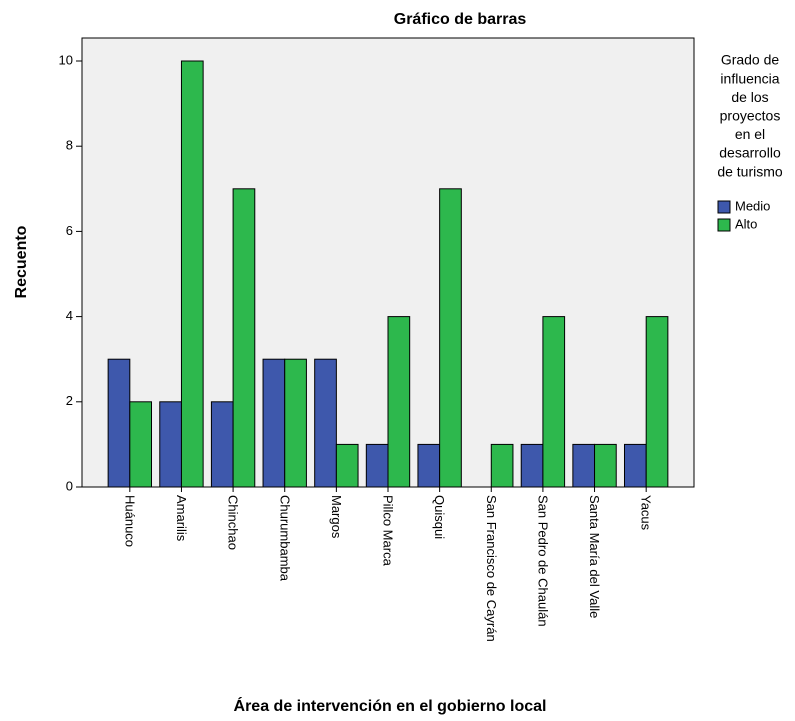 Image resolution: width=795 pixels, height=721 pixels. What do you see at coordinates (129, 521) in the screenshot?
I see `x-tick-label: Huánuco` at bounding box center [129, 521].